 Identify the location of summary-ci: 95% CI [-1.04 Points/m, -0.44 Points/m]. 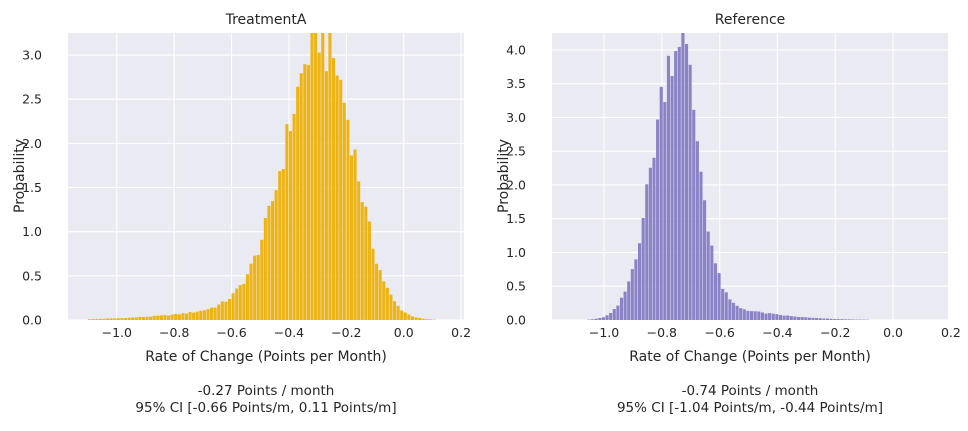
(750, 408).